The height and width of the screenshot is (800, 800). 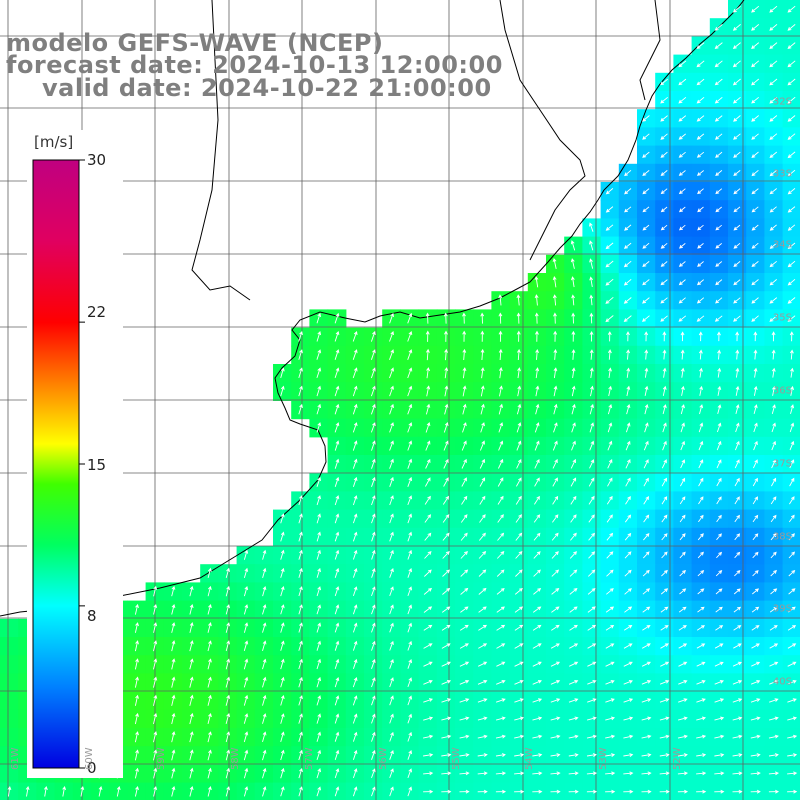 I want to click on forecast-date: forecast date: 2024-10-13 12:00:00, so click(x=254, y=65).